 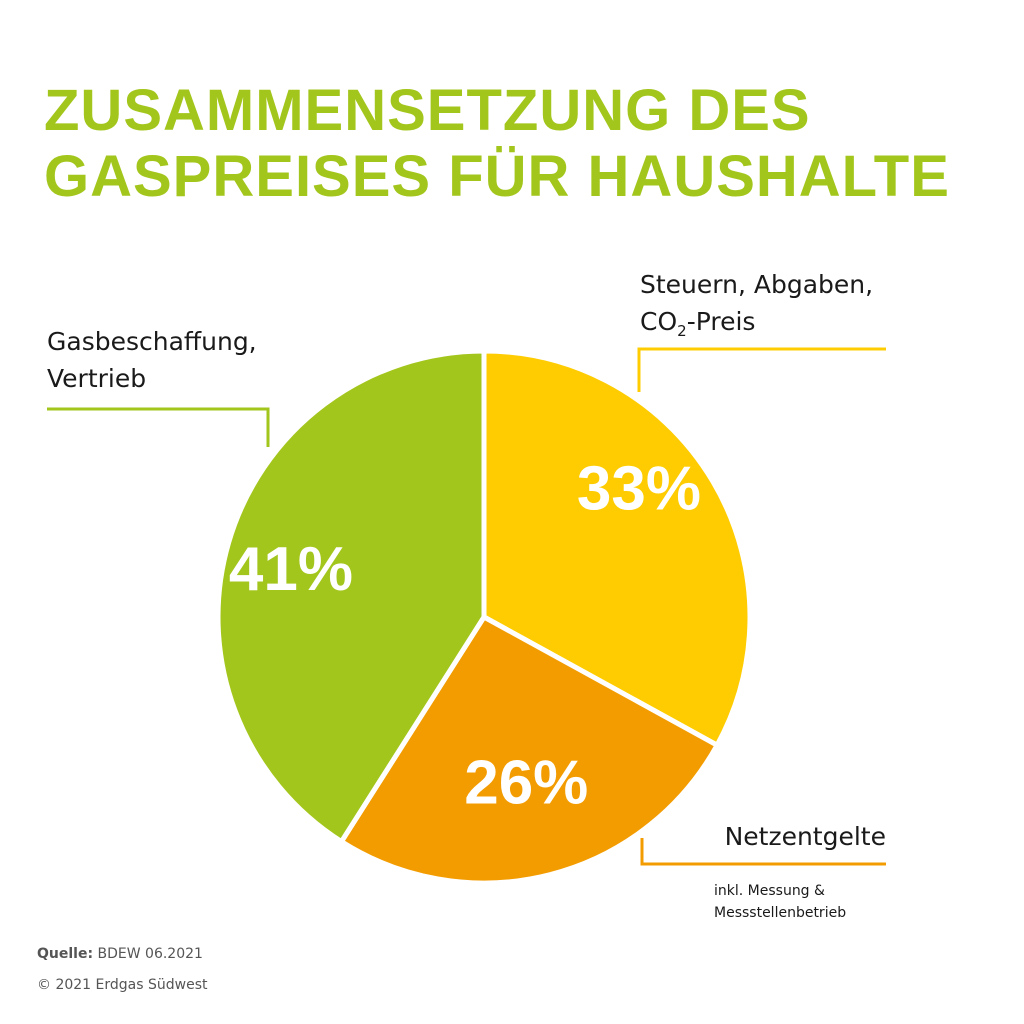 What do you see at coordinates (497, 176) in the screenshot?
I see `chart-title-line-2: GASPREISES FÜR HAUSHALTE` at bounding box center [497, 176].